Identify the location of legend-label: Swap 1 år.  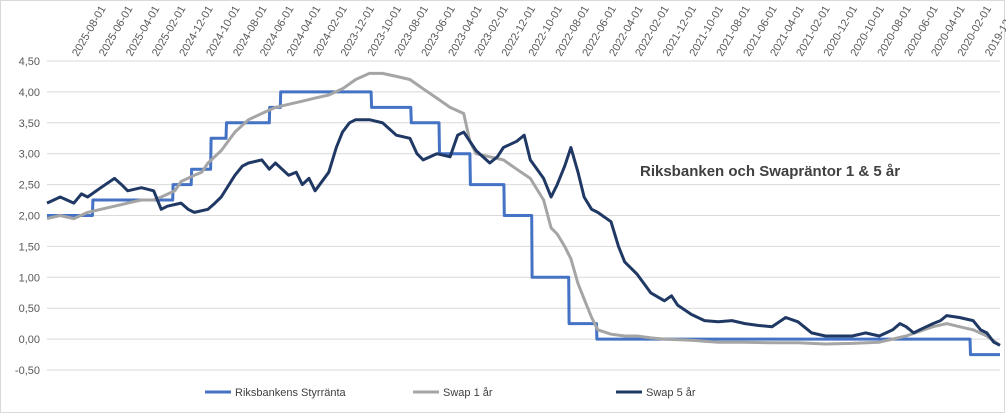
(468, 393).